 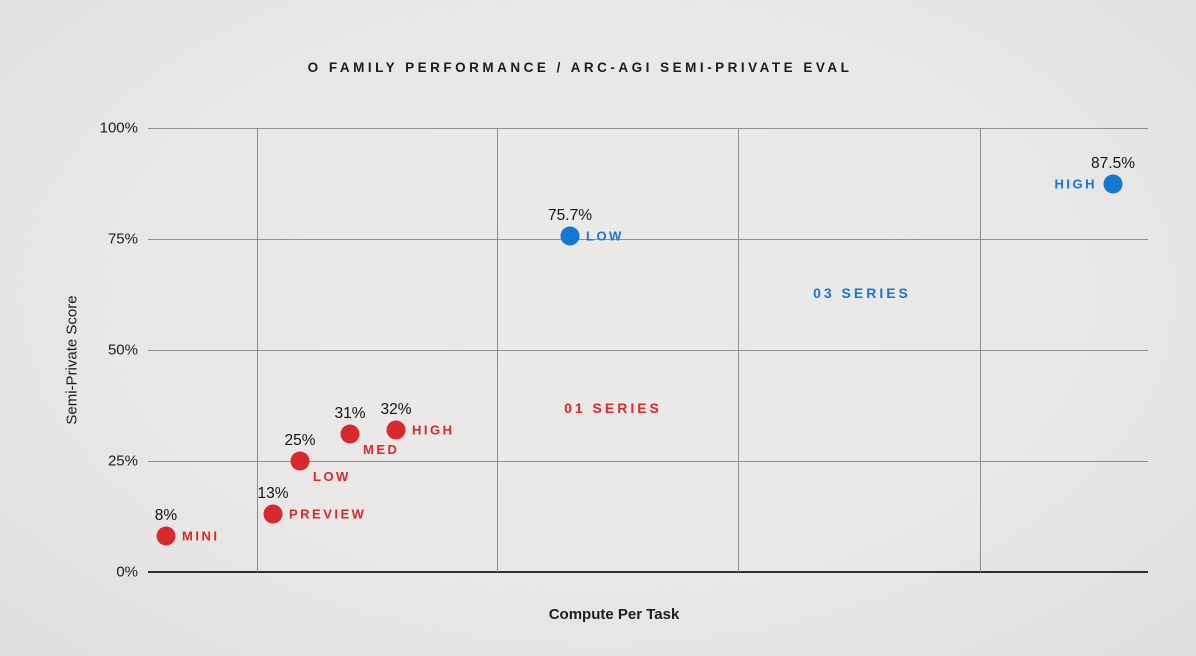 I want to click on point-label-preview: PREVIEW, so click(x=328, y=514).